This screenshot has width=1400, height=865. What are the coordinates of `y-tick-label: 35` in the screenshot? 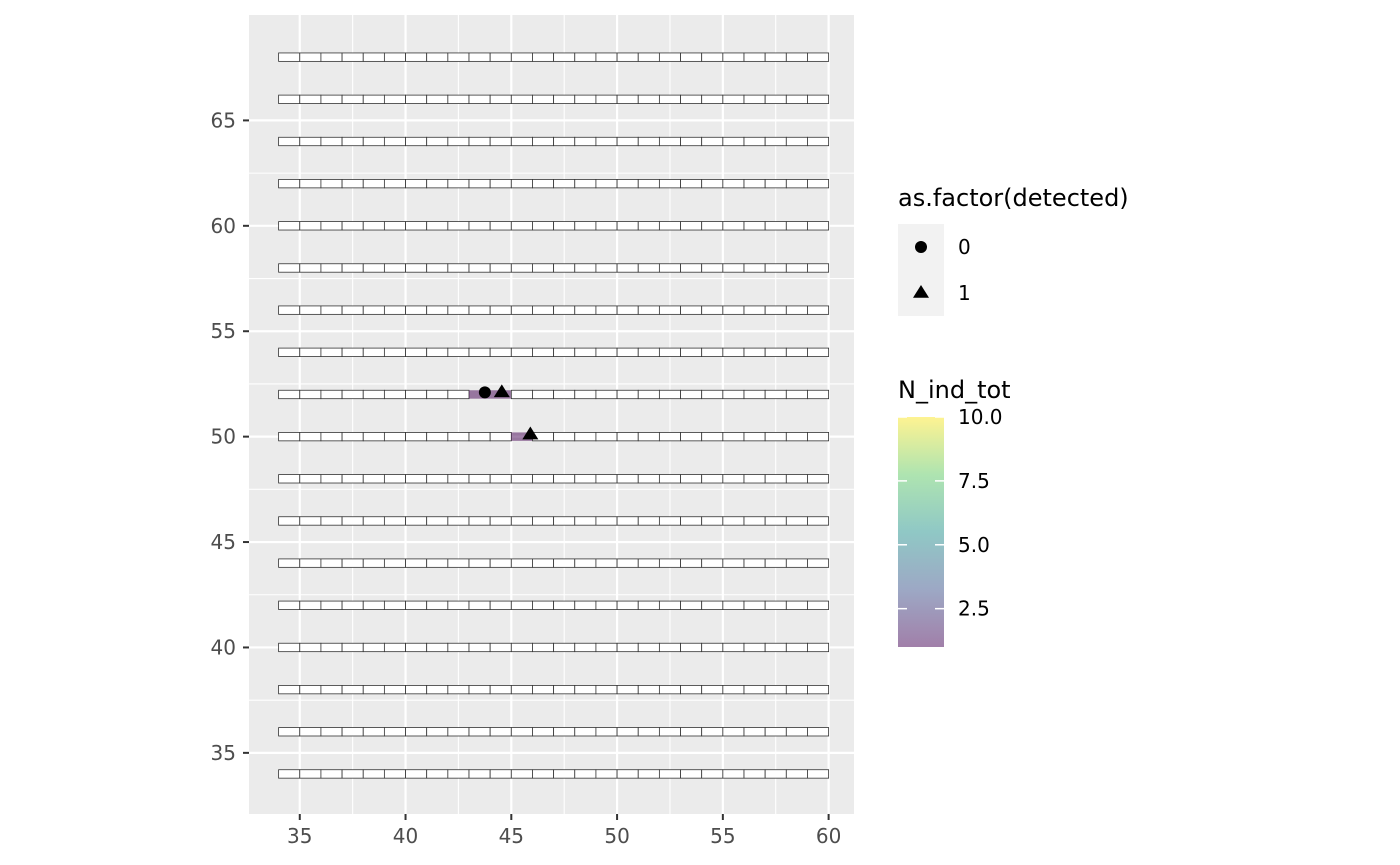 It's located at (223, 753).